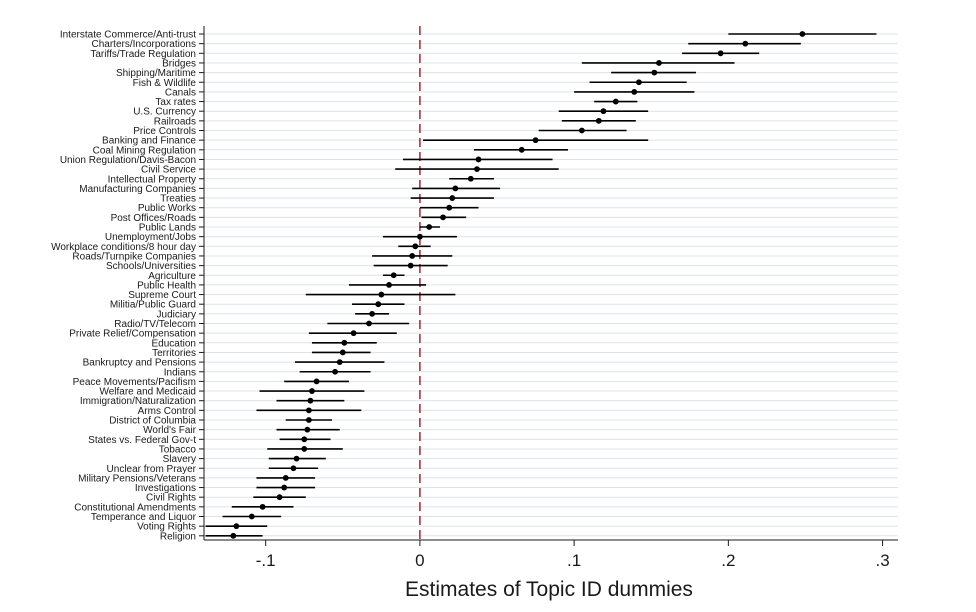  What do you see at coordinates (174, 343) in the screenshot?
I see `category-label: Education` at bounding box center [174, 343].